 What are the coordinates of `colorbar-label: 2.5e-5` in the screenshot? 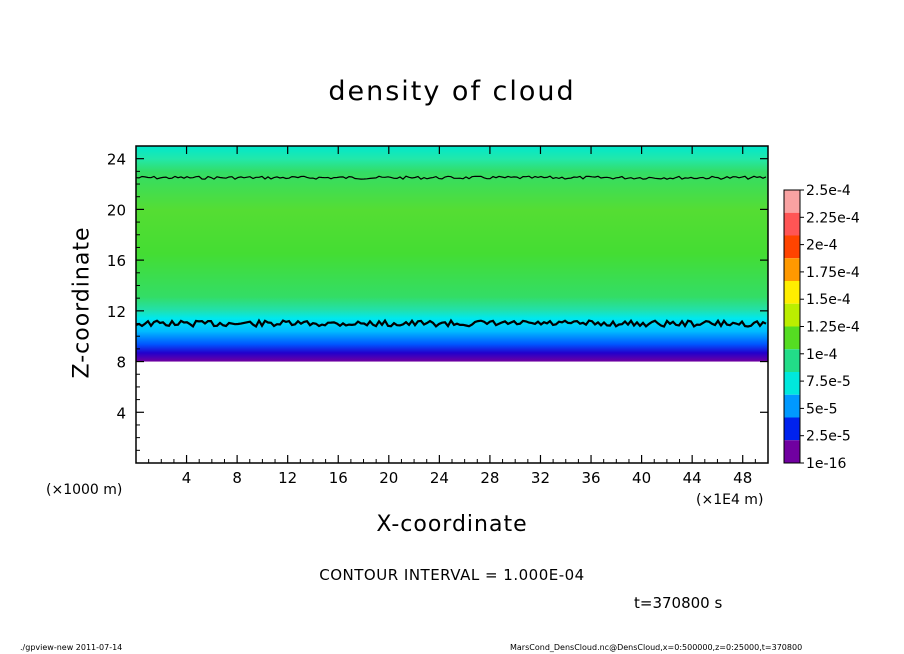 It's located at (828, 437).